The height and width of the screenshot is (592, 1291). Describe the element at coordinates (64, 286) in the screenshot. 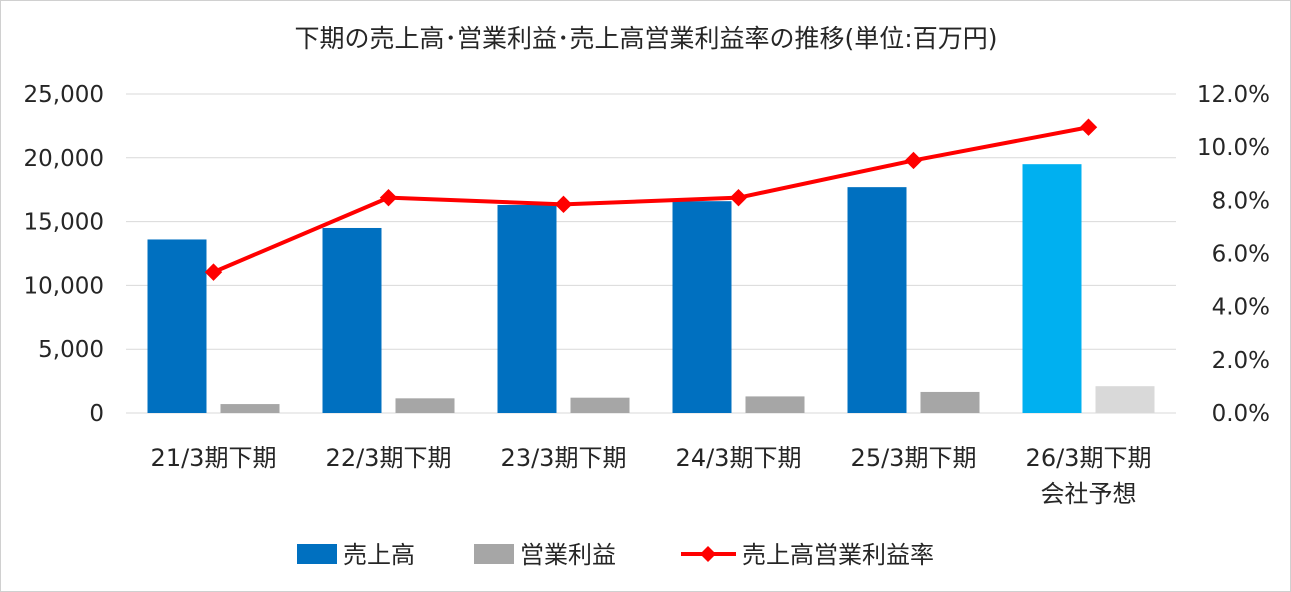

I see `left-axis-tick-label: 10,000` at that location.